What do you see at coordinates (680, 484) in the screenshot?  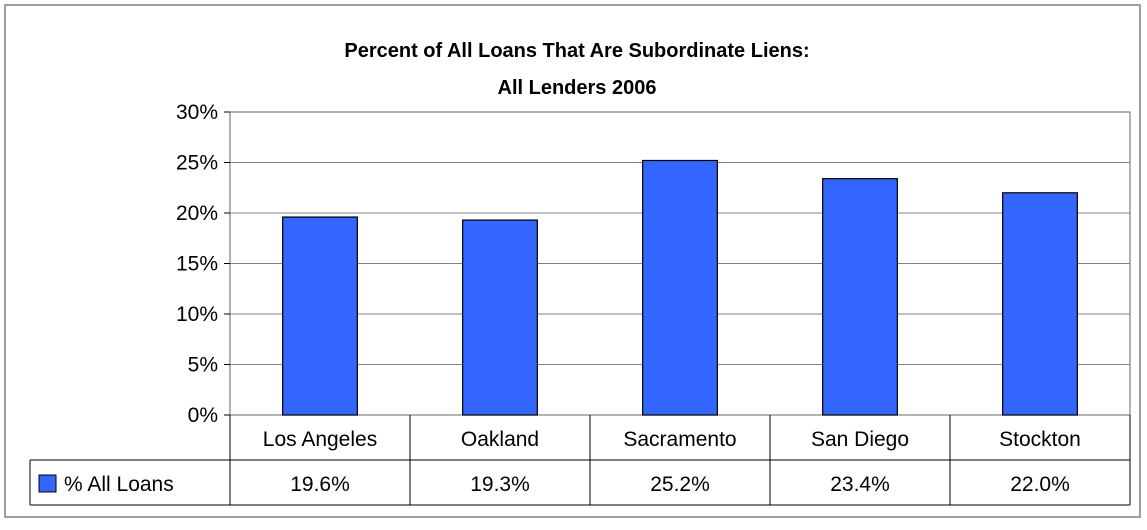 I see `value-label: 25.2%` at bounding box center [680, 484].